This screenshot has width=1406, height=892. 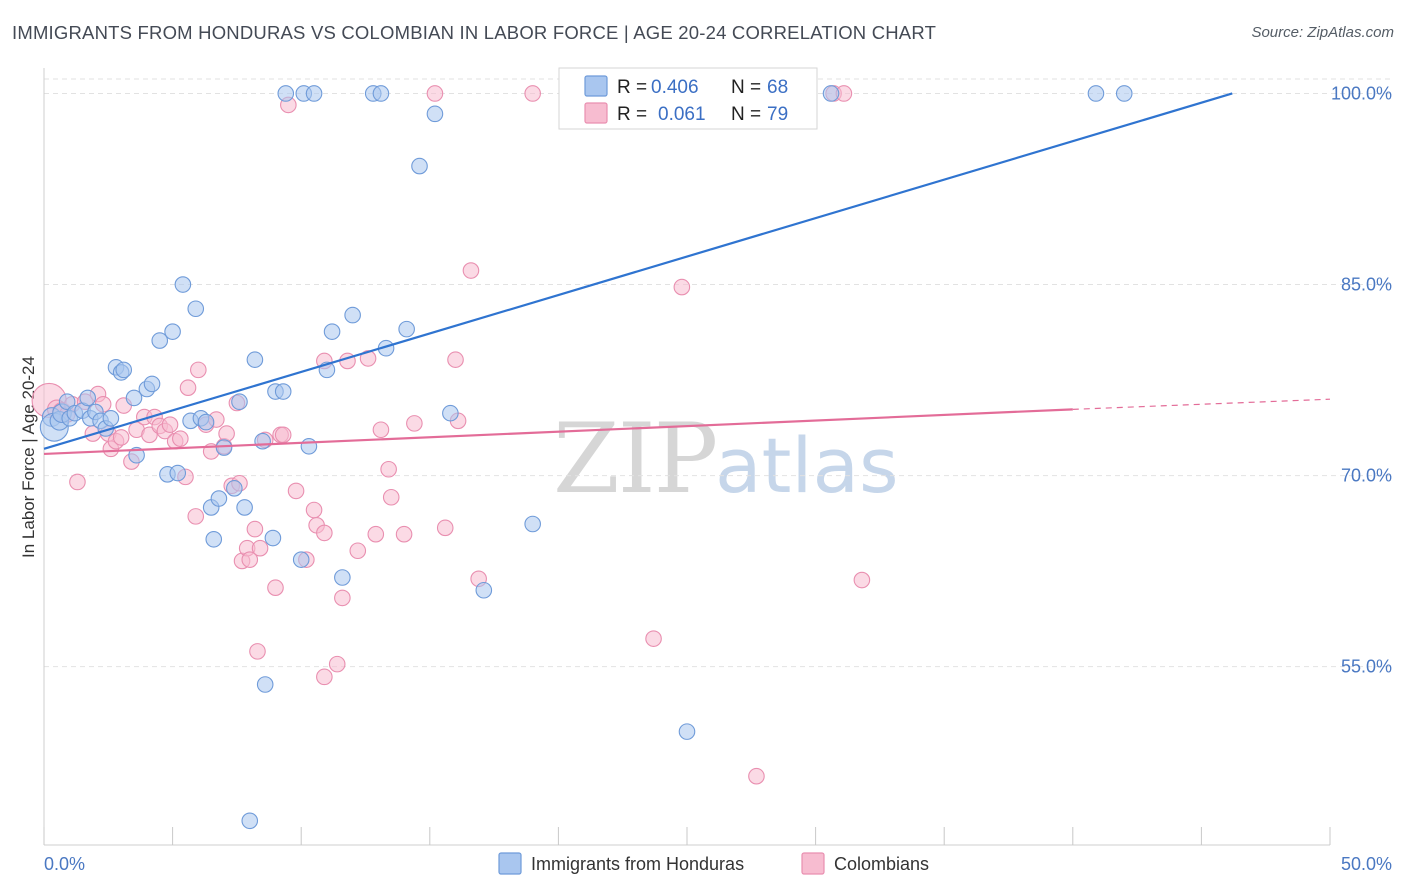 What do you see at coordinates (777, 114) in the screenshot?
I see `legend-n-value-1: 79` at bounding box center [777, 114].